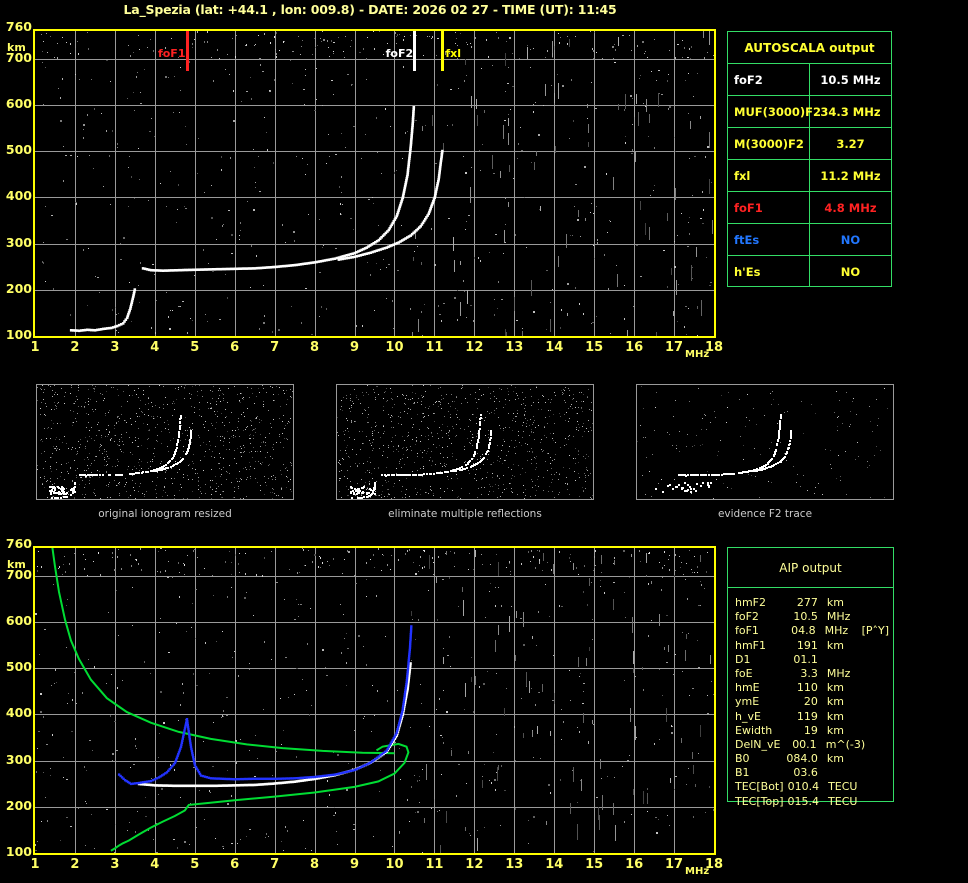  Describe the element at coordinates (835, 716) in the screenshot. I see `aip-unit-hve: km` at that location.